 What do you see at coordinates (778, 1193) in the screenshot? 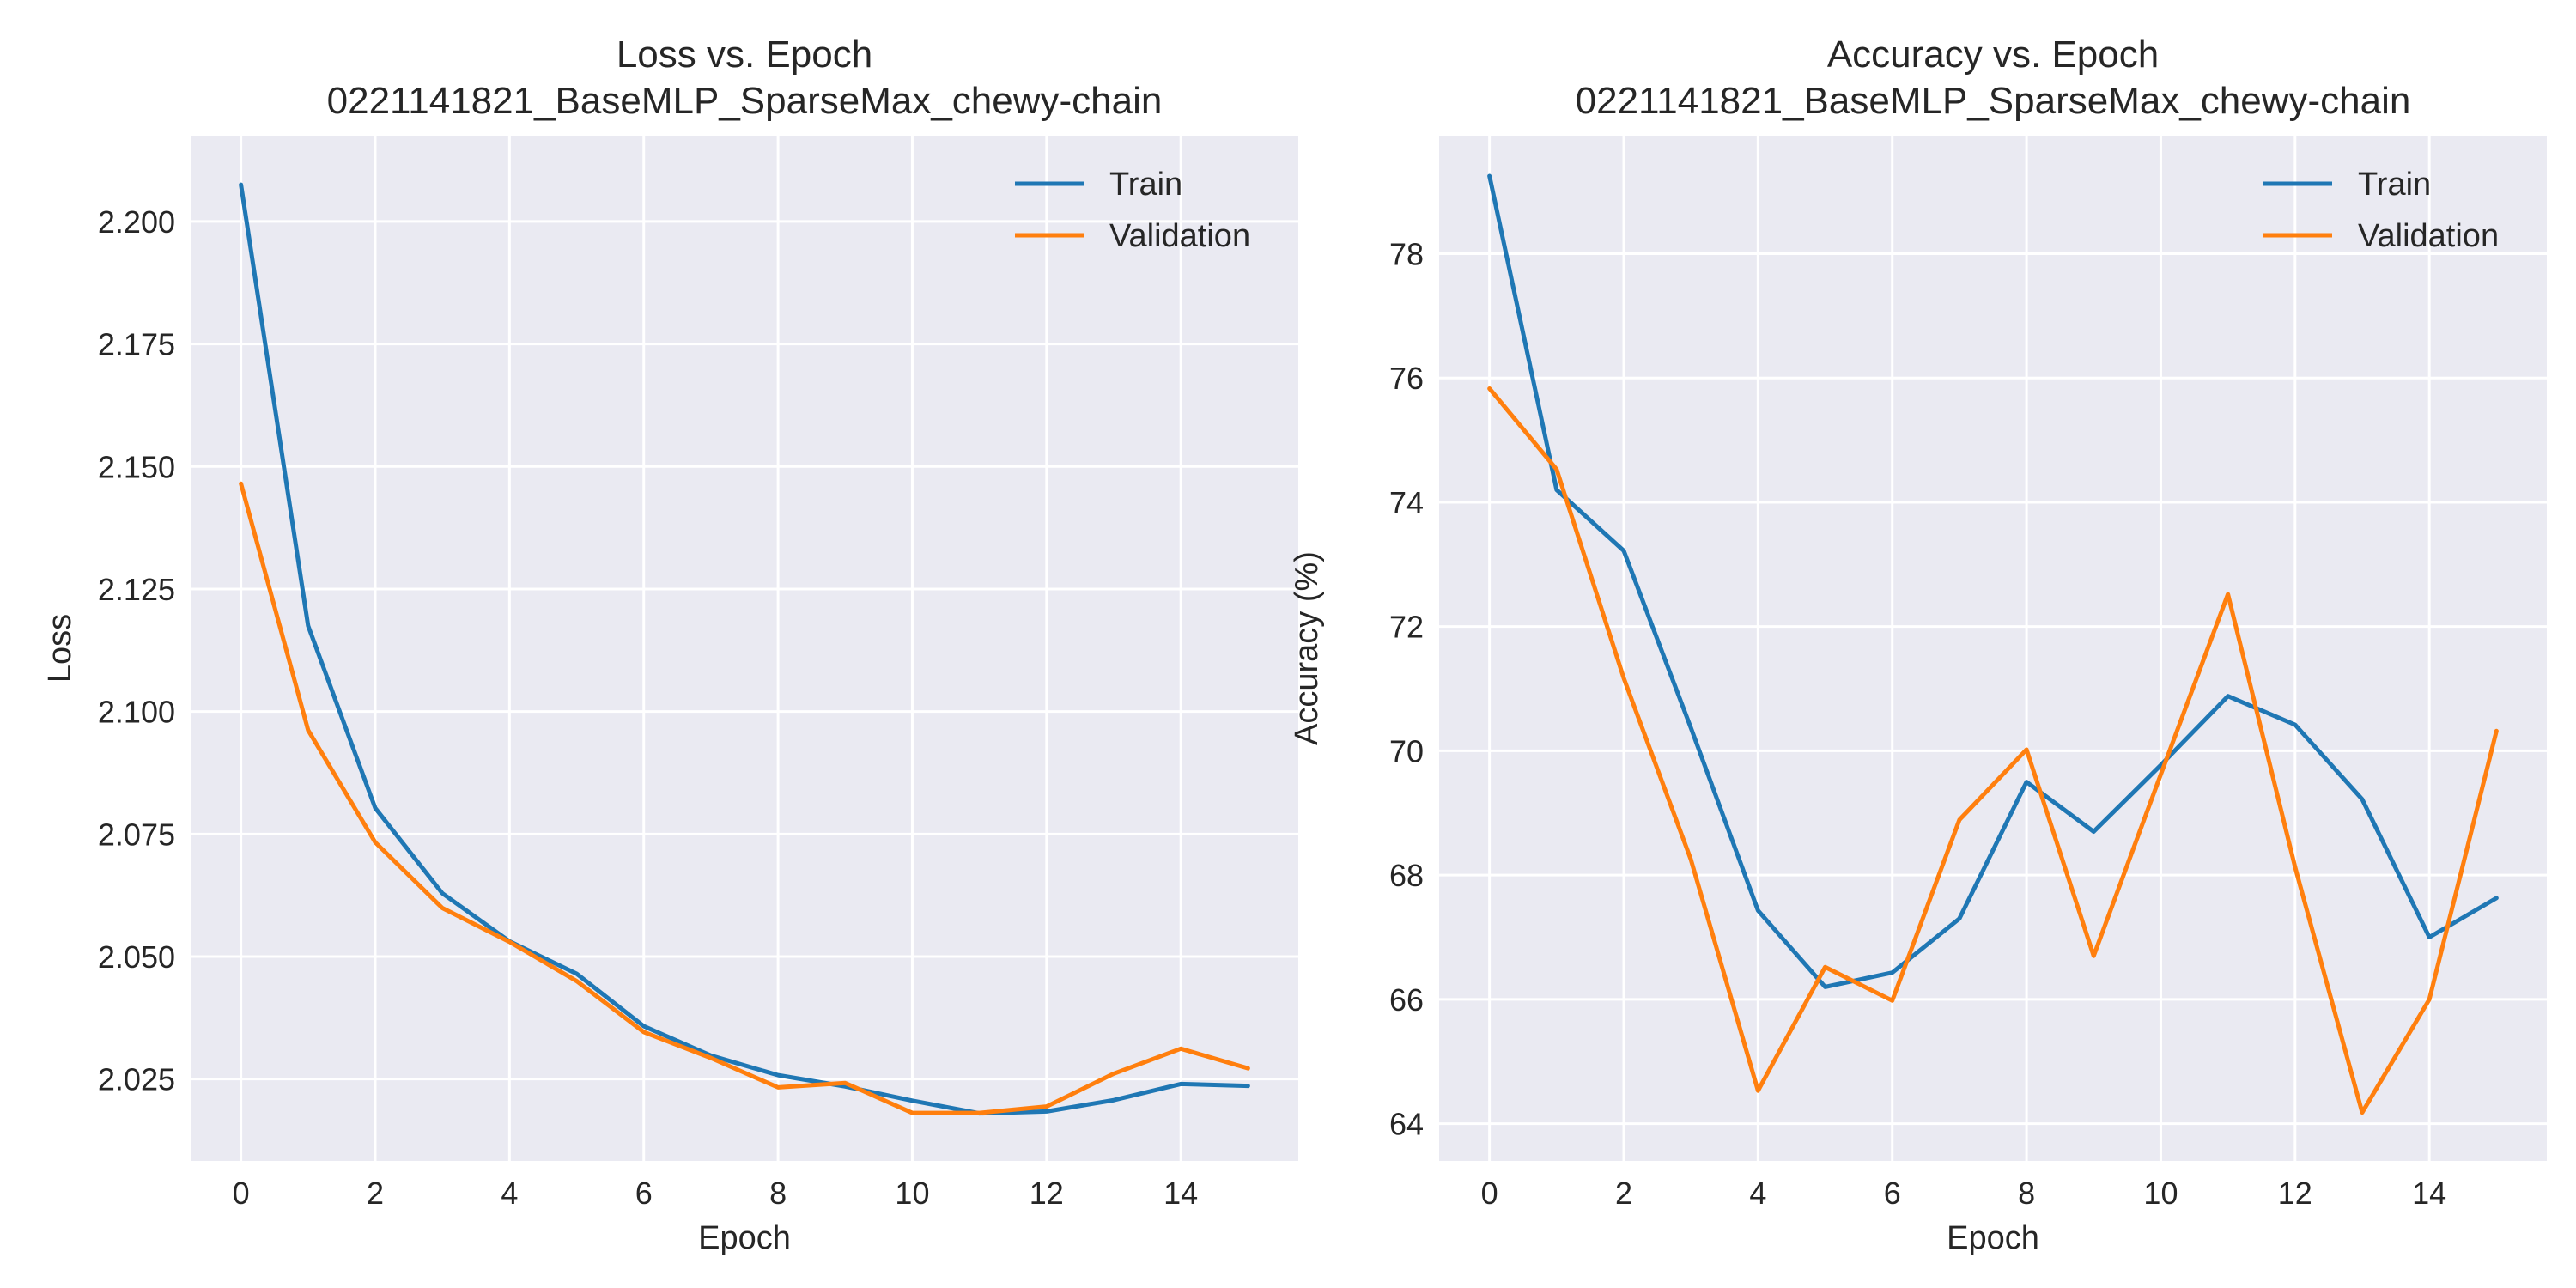
I see `loss-x-tick-label: 8` at bounding box center [778, 1193].